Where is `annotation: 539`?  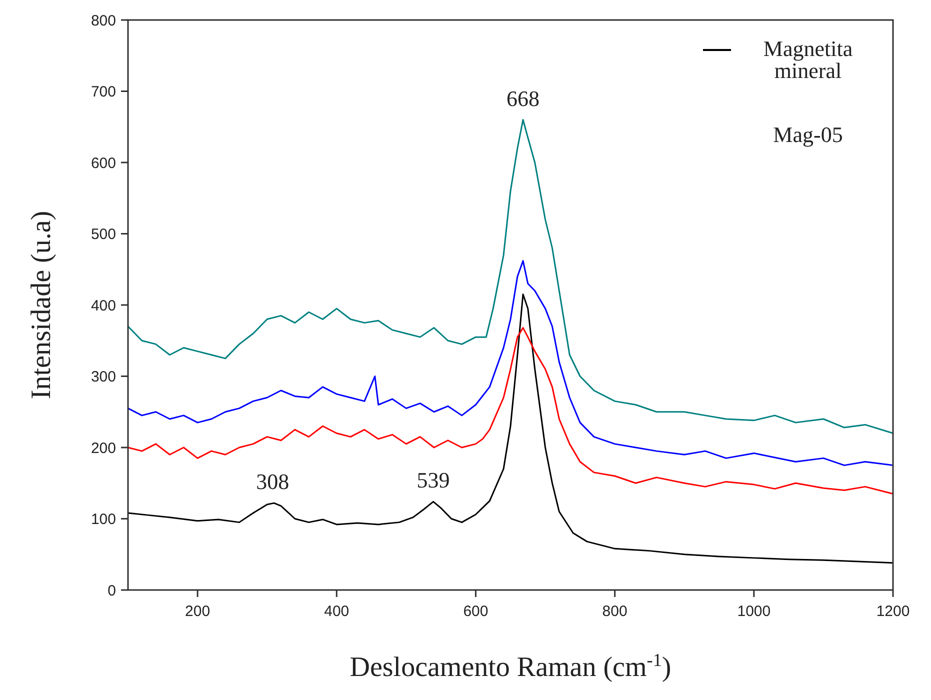 annotation: 539 is located at coordinates (433, 480).